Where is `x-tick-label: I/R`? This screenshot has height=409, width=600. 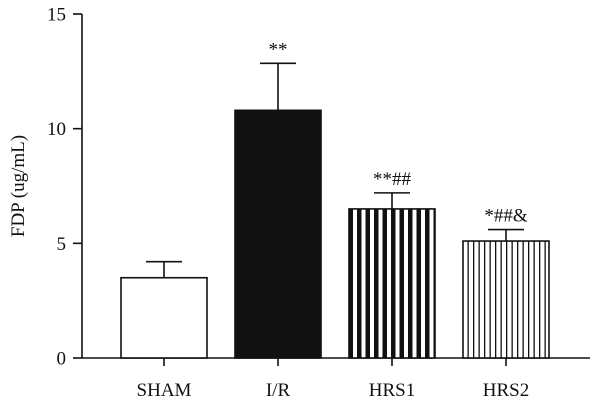 x-tick-label: I/R is located at coordinates (278, 390).